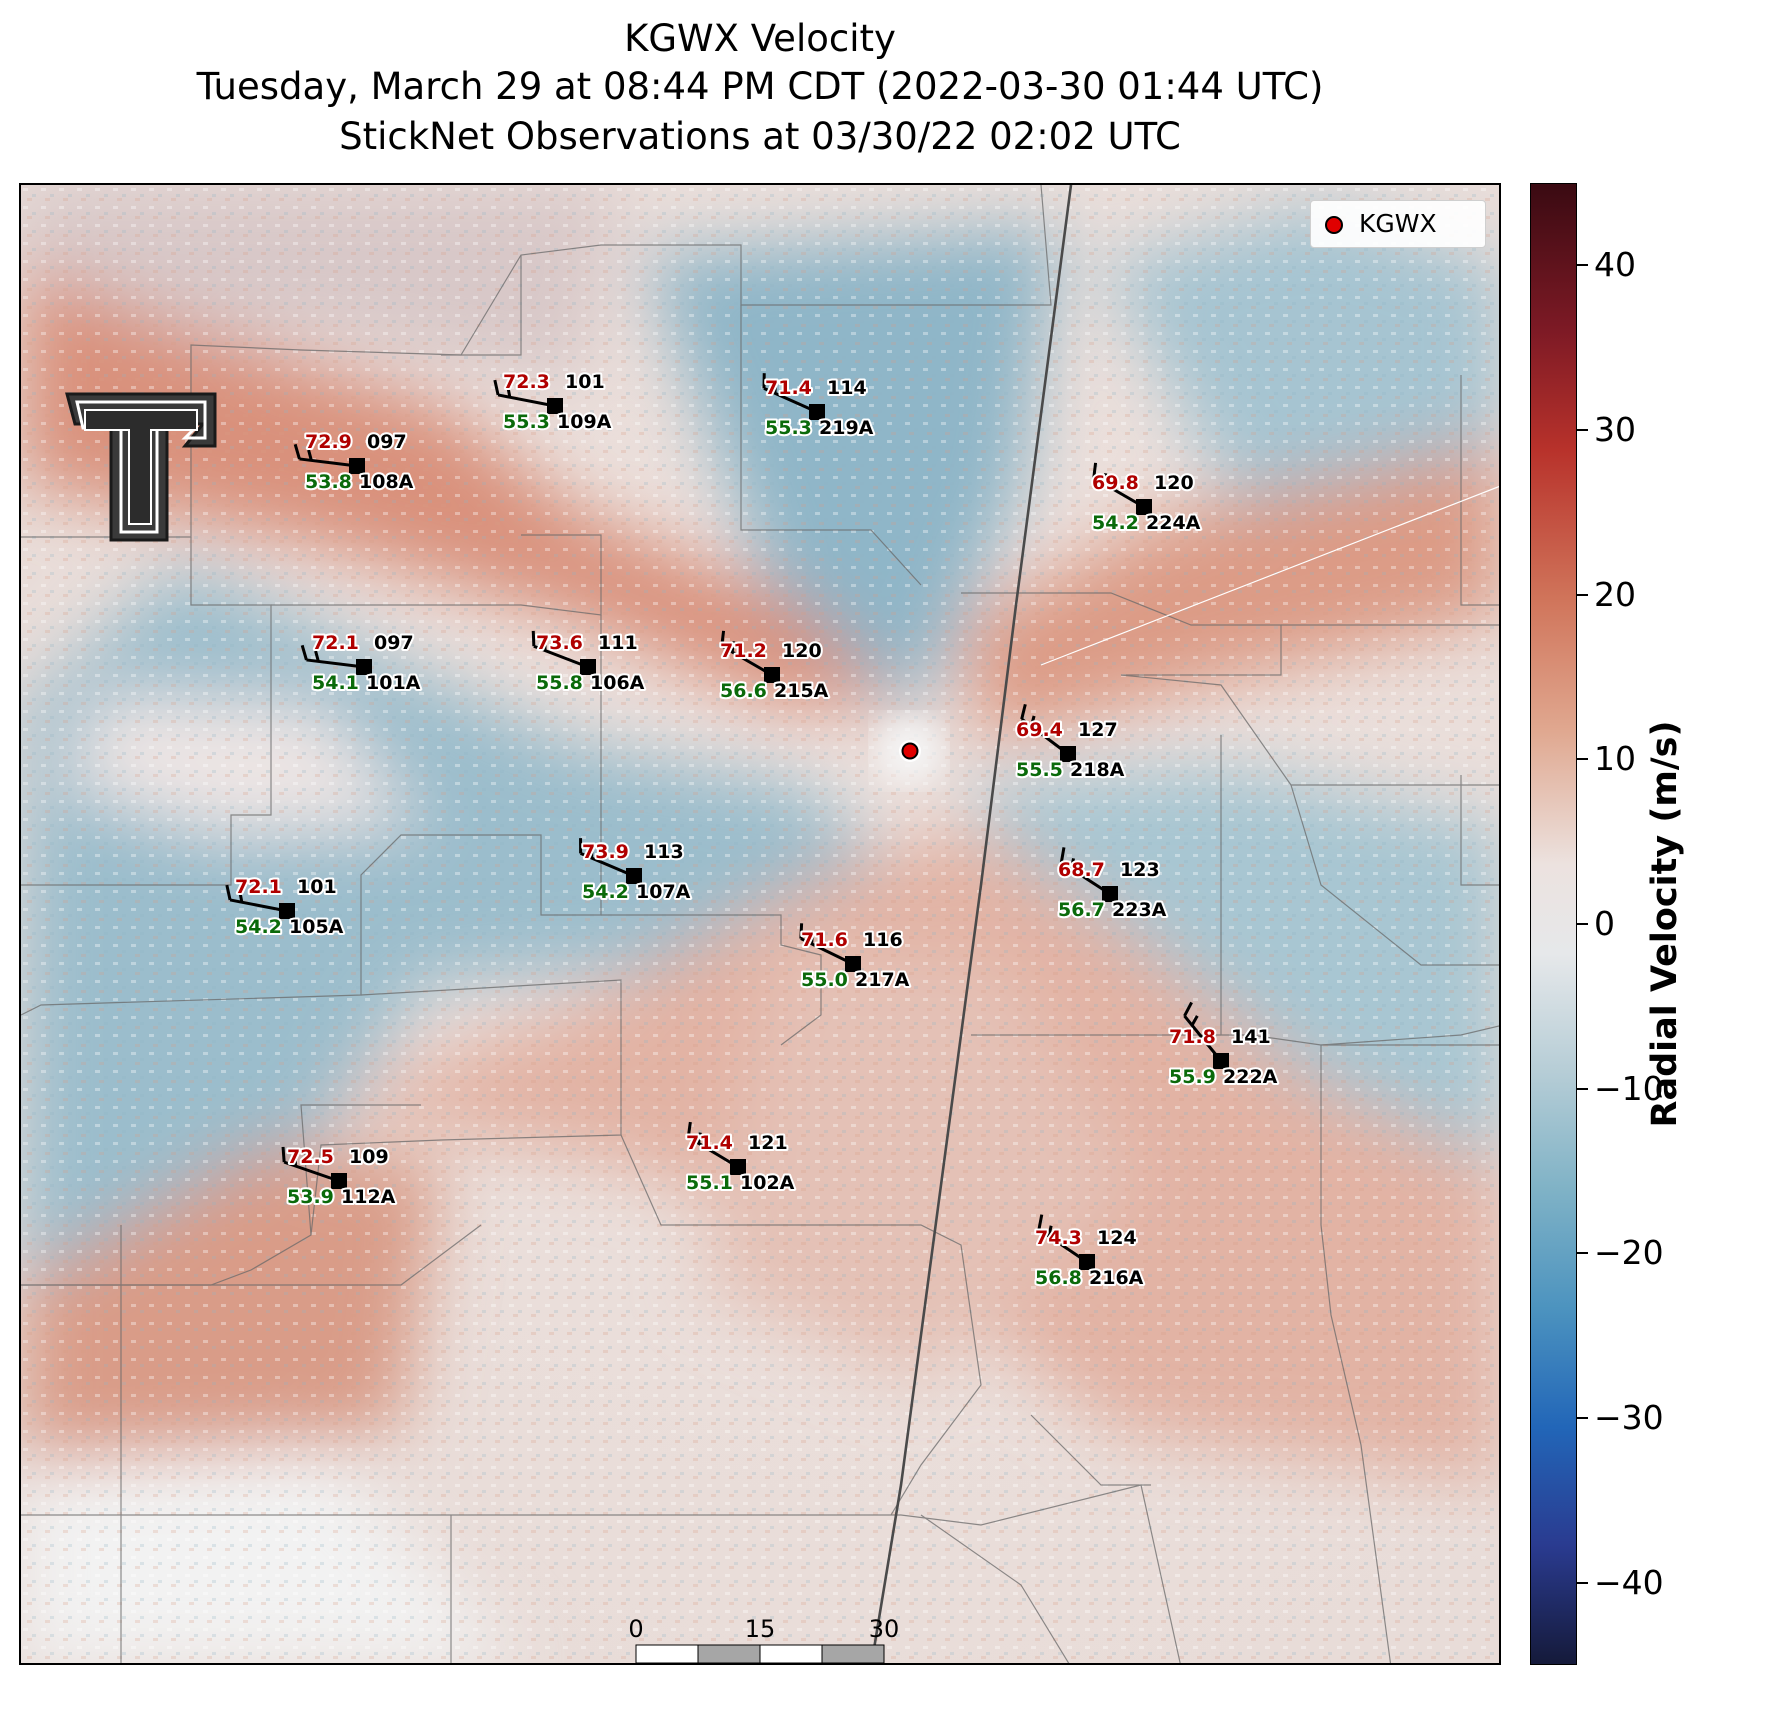  I want to click on legend-label: KGWX, so click(1398, 223).